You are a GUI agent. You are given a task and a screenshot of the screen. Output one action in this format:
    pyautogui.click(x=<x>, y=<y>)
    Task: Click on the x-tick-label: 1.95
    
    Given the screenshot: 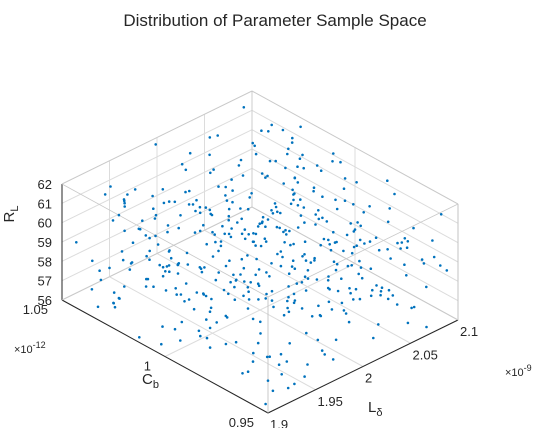 What is the action you would take?
    pyautogui.click(x=330, y=401)
    